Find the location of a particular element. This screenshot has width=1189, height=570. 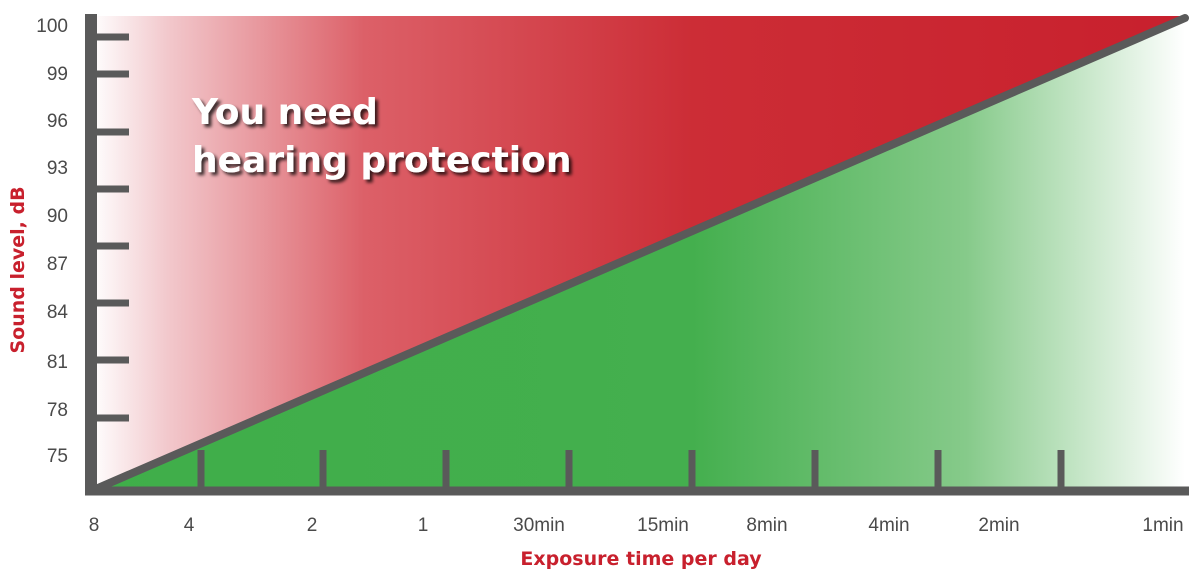

x-axis-tick-labels: 8 4 2 1 30min 15min 8min 4min 2min 1min is located at coordinates (636, 525).